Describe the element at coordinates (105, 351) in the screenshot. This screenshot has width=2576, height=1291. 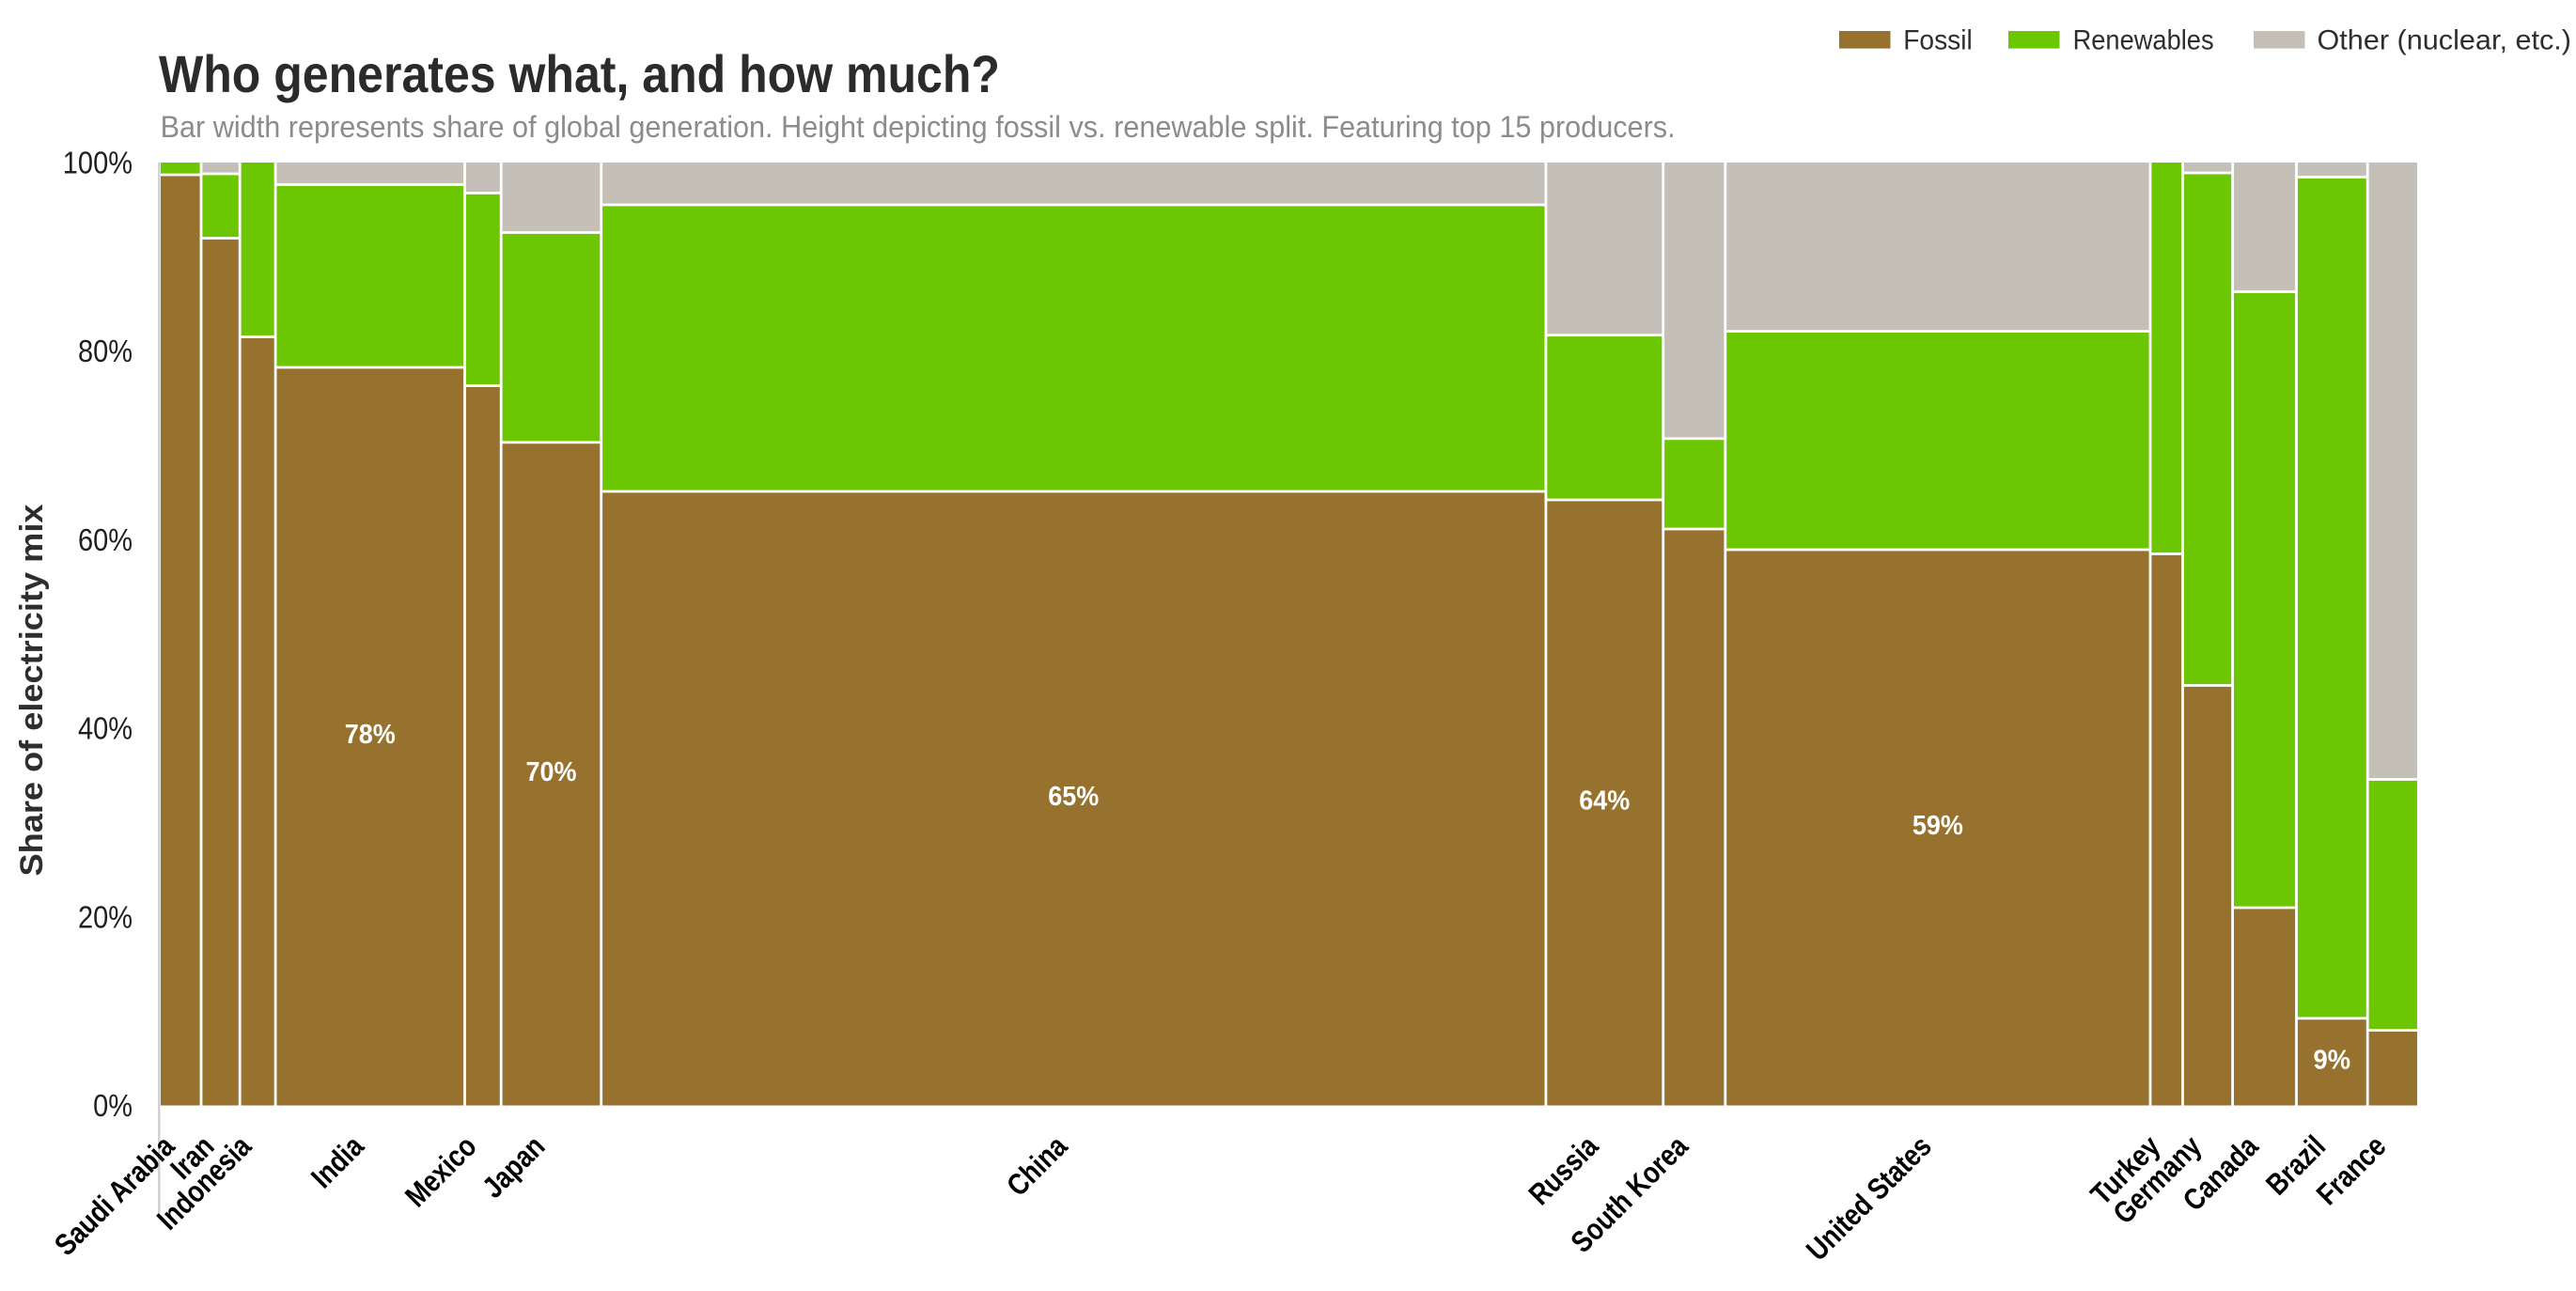
I see `svg-text: 80%` at that location.